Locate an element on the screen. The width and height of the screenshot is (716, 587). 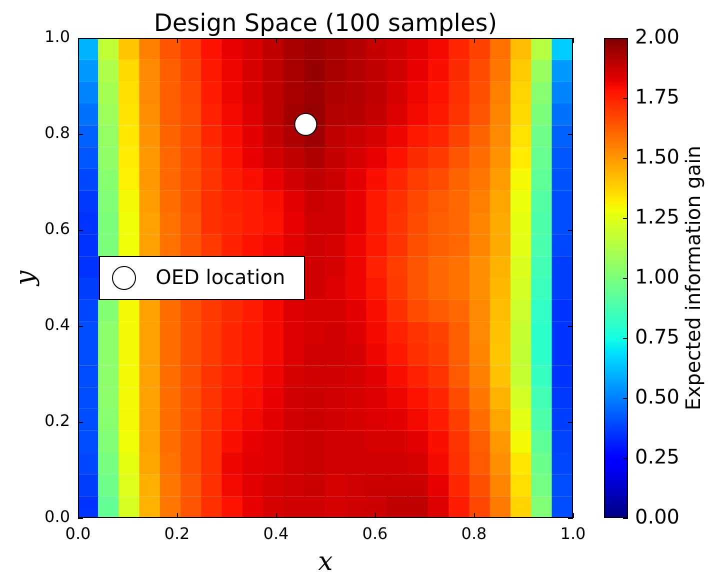
color-bar-label: 1.50 is located at coordinates (657, 156).